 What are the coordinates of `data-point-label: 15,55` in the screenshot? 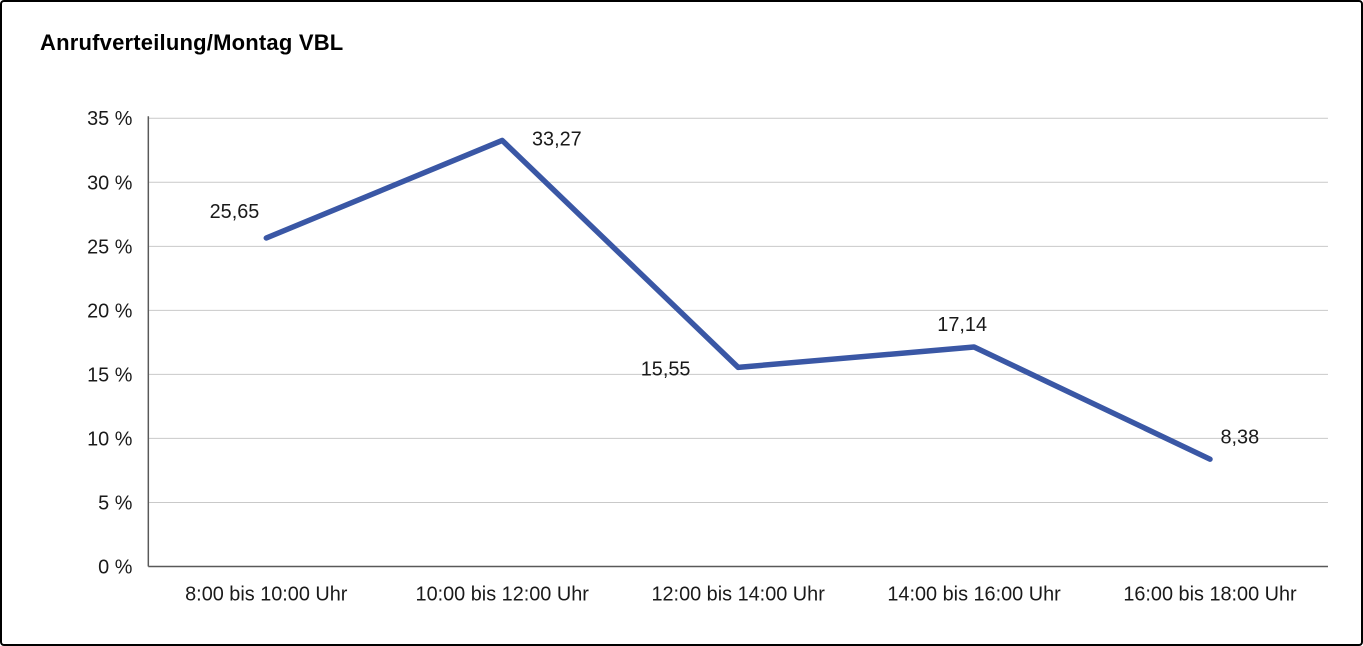 It's located at (666, 369).